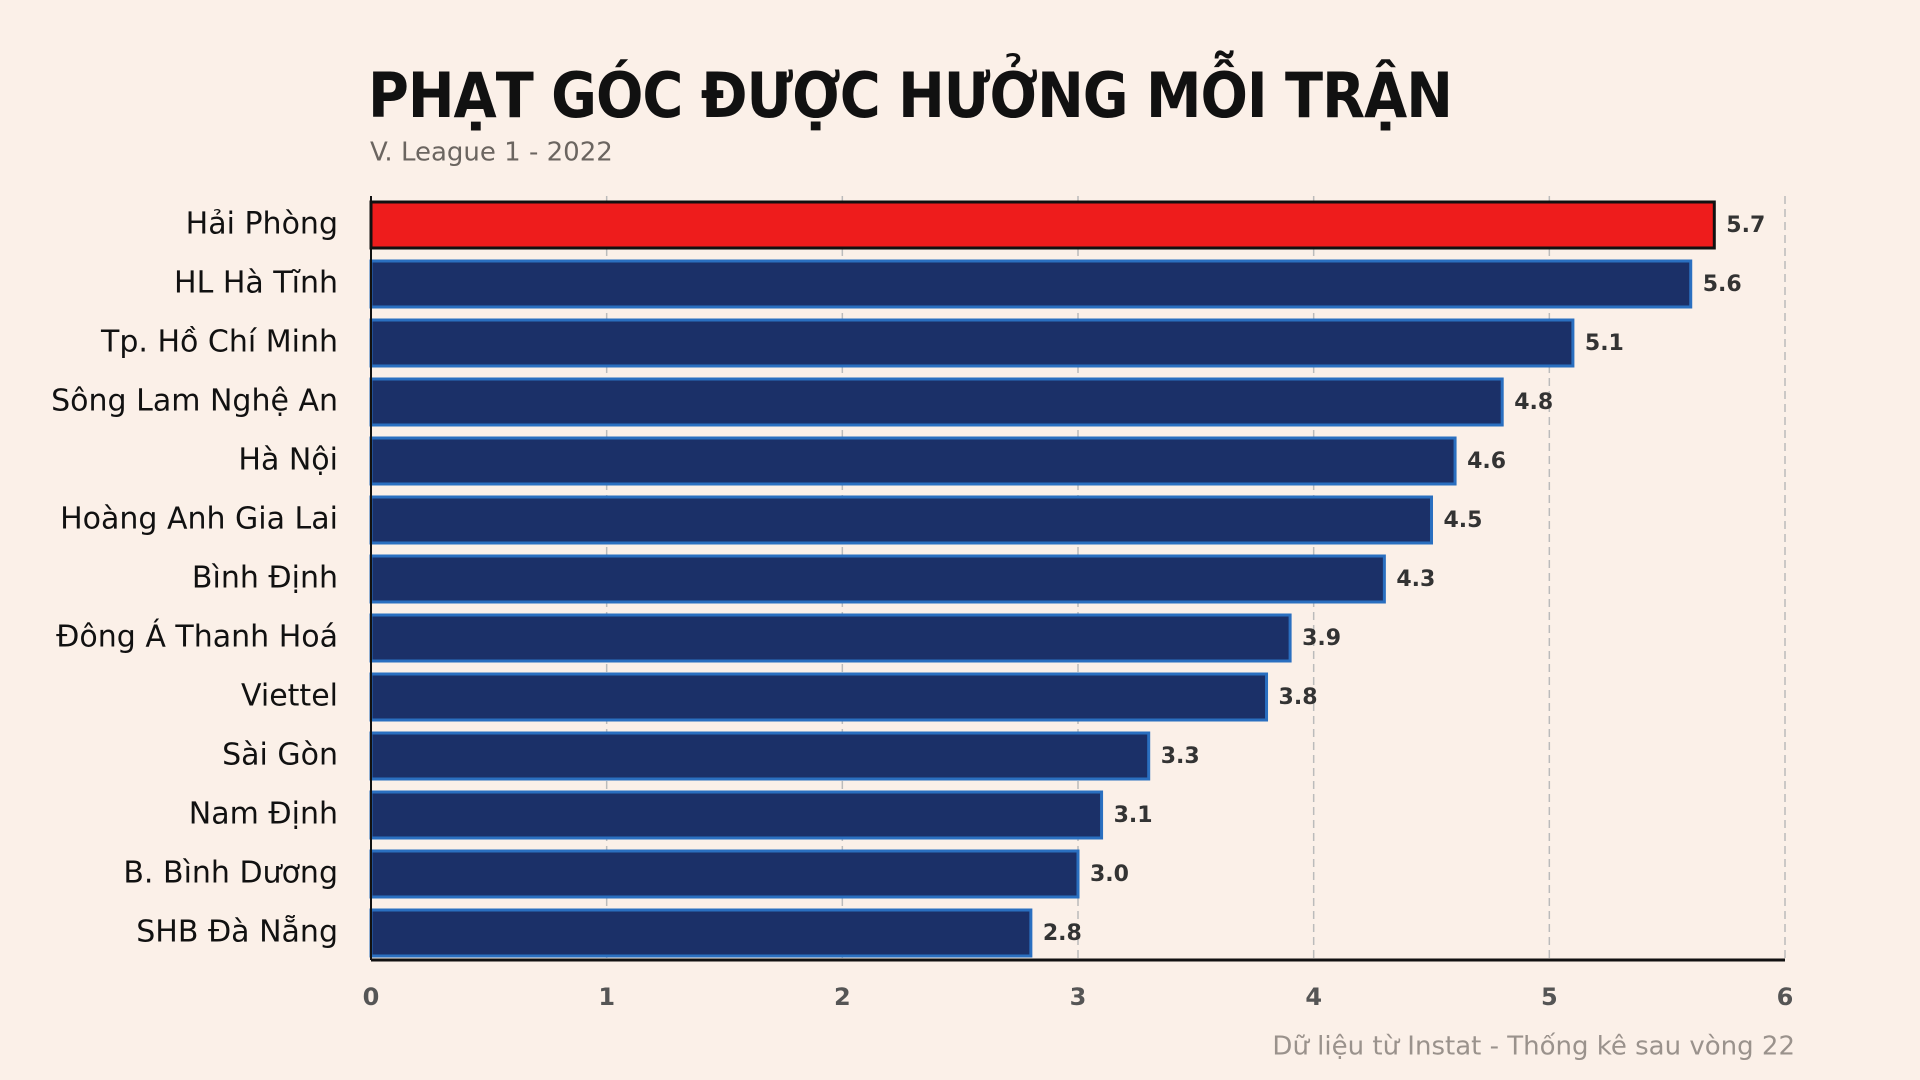  What do you see at coordinates (263, 814) in the screenshot?
I see `category-label: Nam Định` at bounding box center [263, 814].